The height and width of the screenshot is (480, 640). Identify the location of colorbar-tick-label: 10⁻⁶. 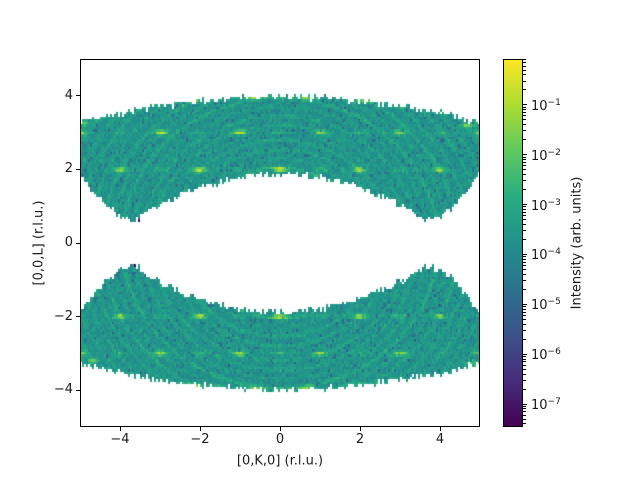
(546, 355).